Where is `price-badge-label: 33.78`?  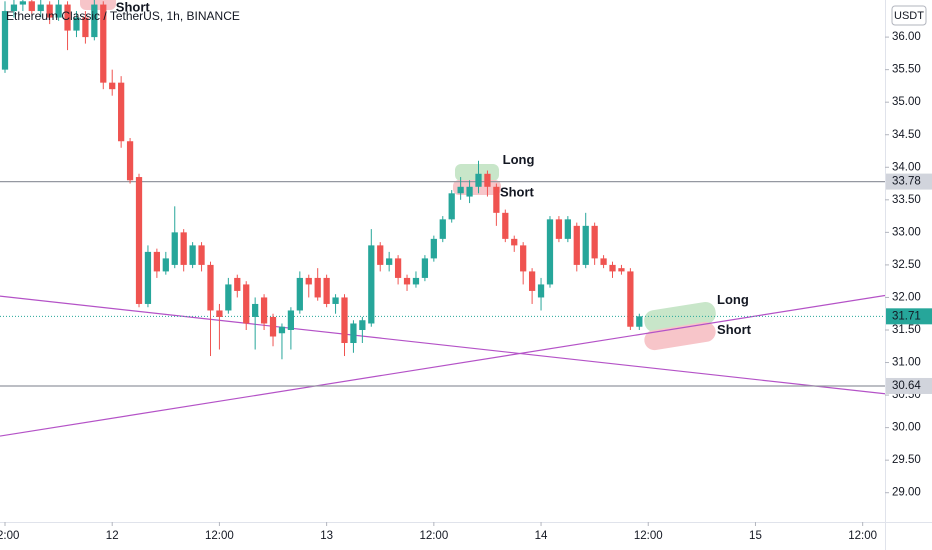
price-badge-label: 33.78 is located at coordinates (906, 182).